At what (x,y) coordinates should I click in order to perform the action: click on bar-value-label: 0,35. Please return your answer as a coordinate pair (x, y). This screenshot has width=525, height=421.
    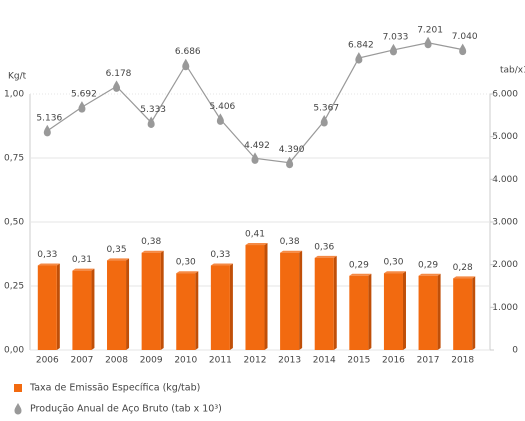
    Looking at the image, I should click on (117, 250).